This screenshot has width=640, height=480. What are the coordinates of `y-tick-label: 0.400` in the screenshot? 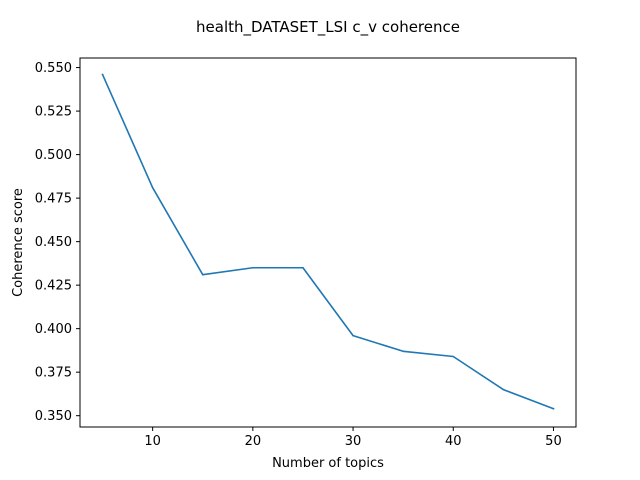 It's located at (53, 329).